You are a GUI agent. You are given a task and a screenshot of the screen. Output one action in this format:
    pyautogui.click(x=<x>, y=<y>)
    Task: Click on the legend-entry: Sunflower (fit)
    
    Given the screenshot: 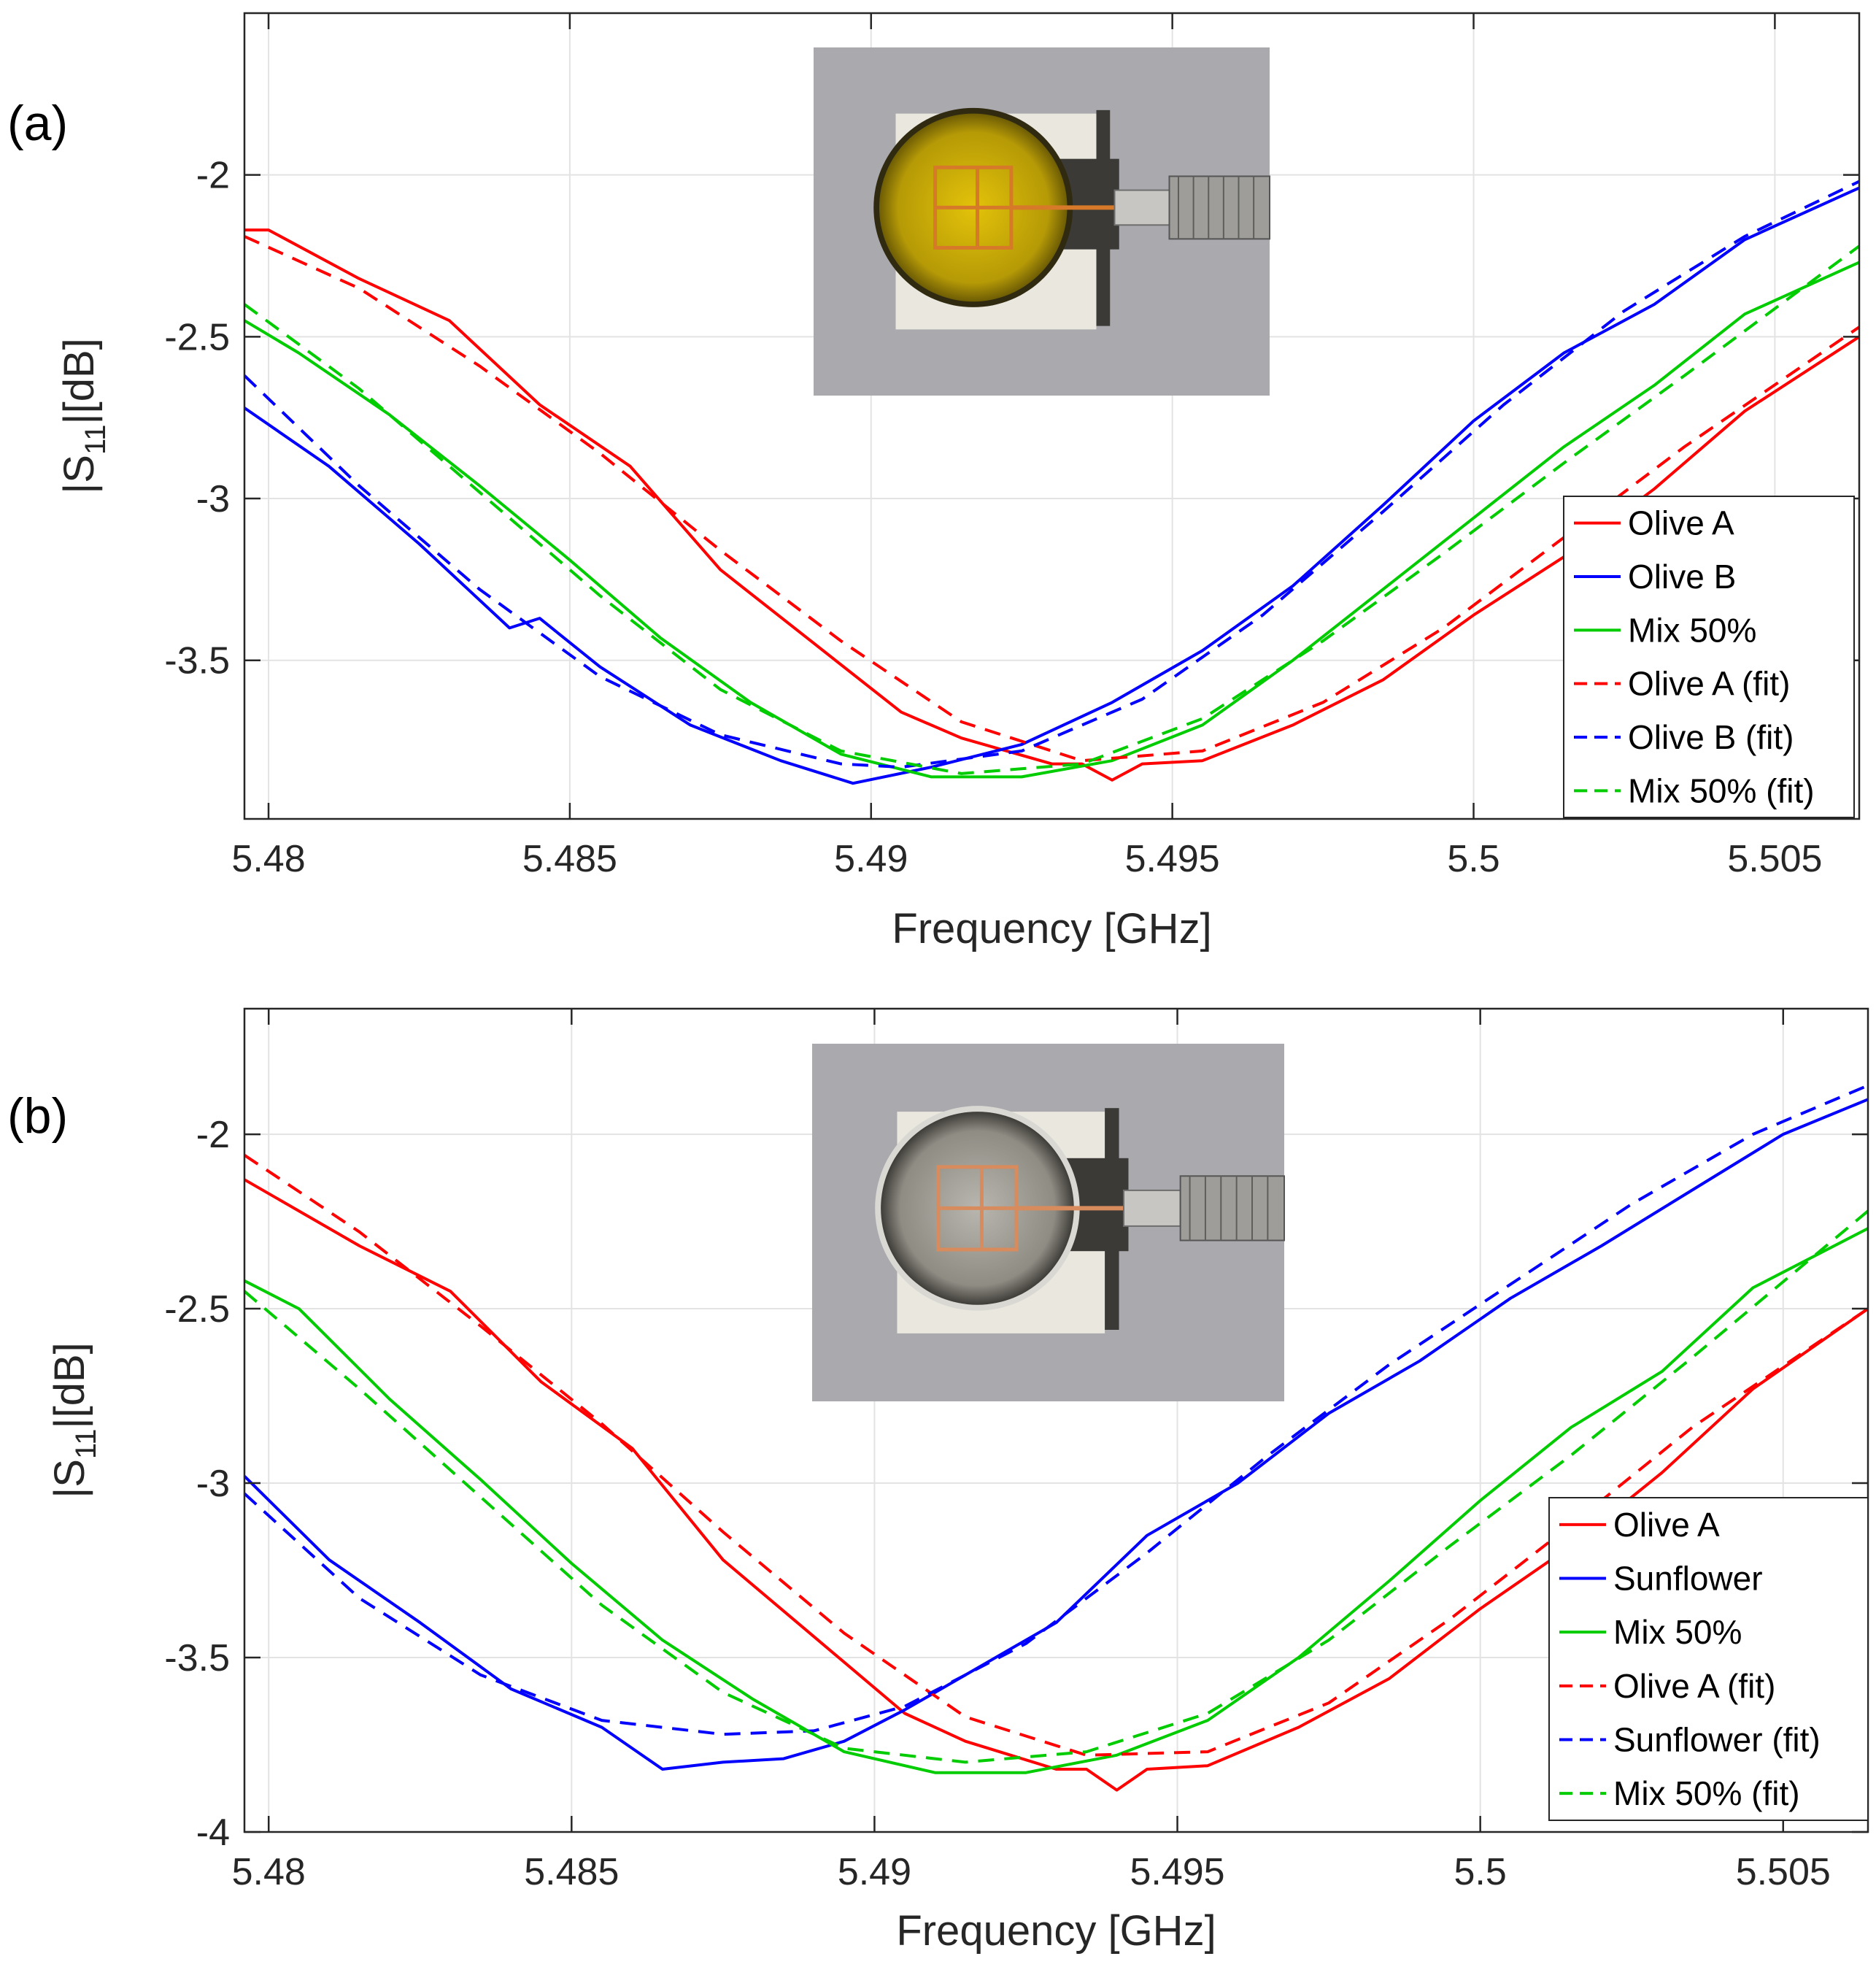 What is the action you would take?
    pyautogui.click(x=1717, y=1740)
    